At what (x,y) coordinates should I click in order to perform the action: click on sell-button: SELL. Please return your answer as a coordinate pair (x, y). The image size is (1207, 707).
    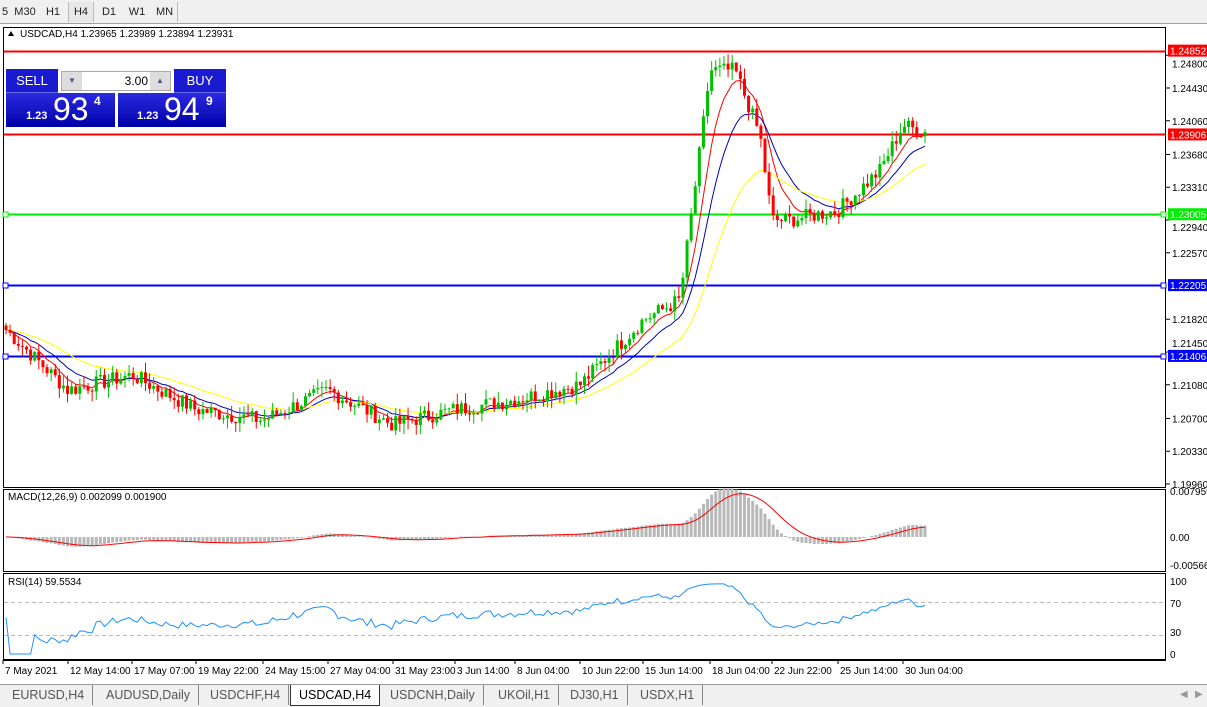
    Looking at the image, I should click on (32, 81).